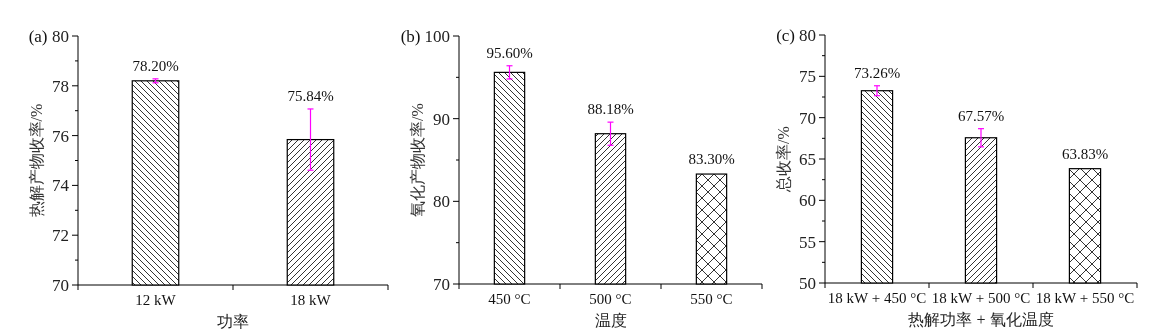 The image size is (1157, 336). Describe the element at coordinates (311, 300) in the screenshot. I see `x-tick-label: 18 kW` at that location.